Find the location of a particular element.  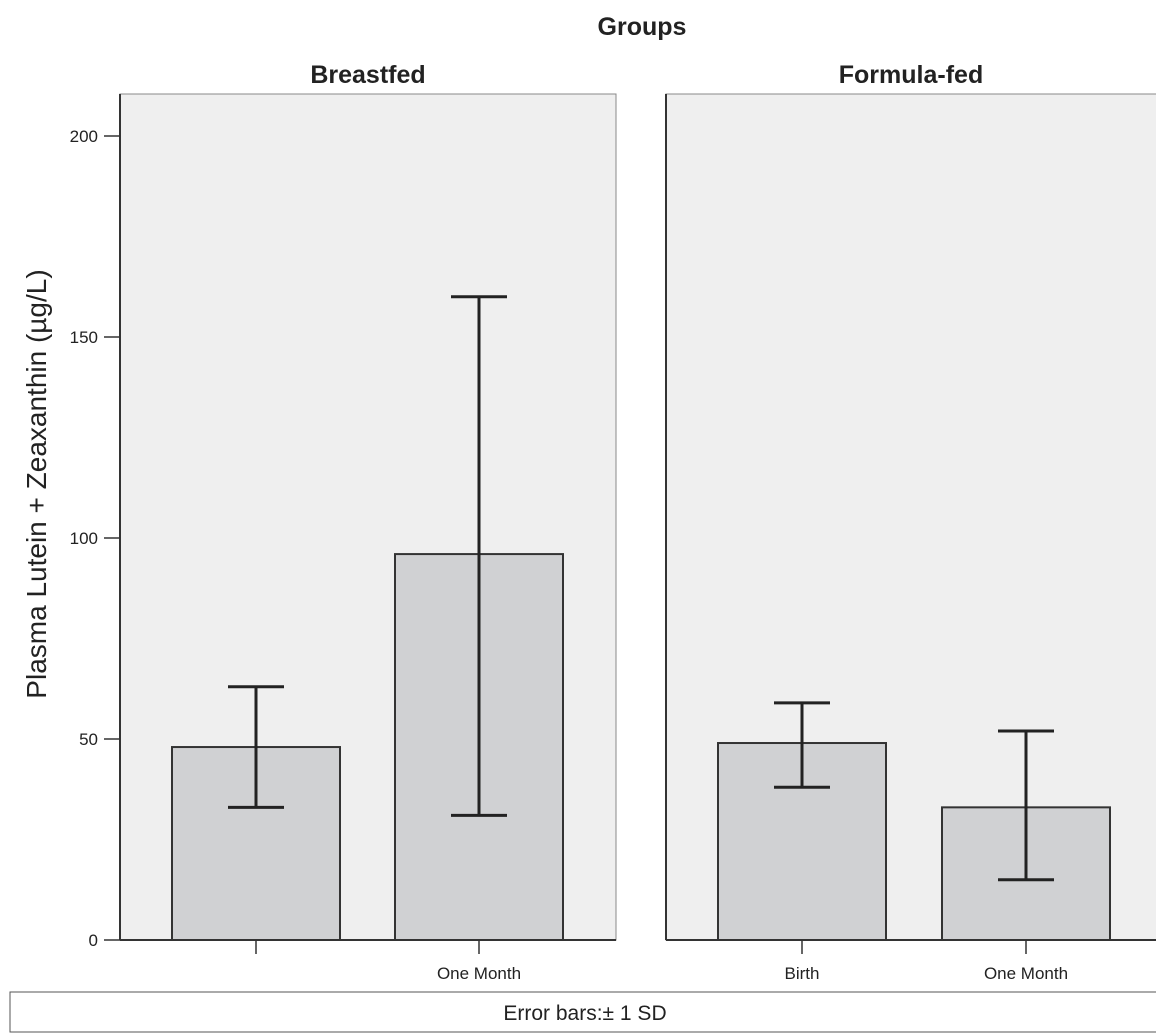

chart-title: Groups is located at coordinates (642, 27).